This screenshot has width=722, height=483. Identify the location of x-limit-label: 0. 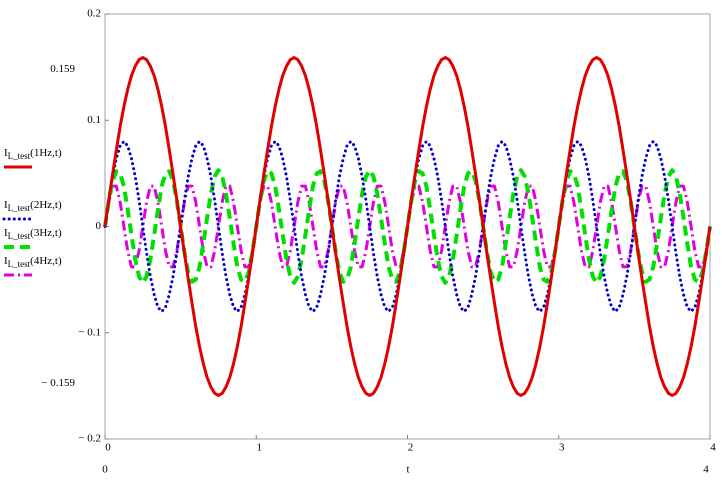
(105, 470).